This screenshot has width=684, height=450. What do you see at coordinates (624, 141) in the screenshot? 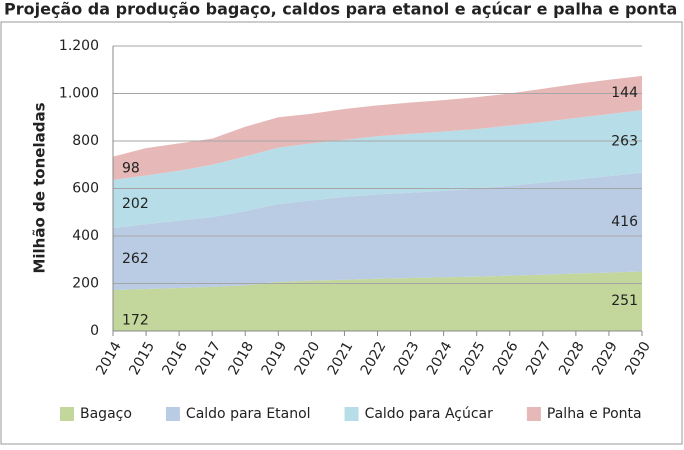
I see `data-label: 263` at bounding box center [624, 141].